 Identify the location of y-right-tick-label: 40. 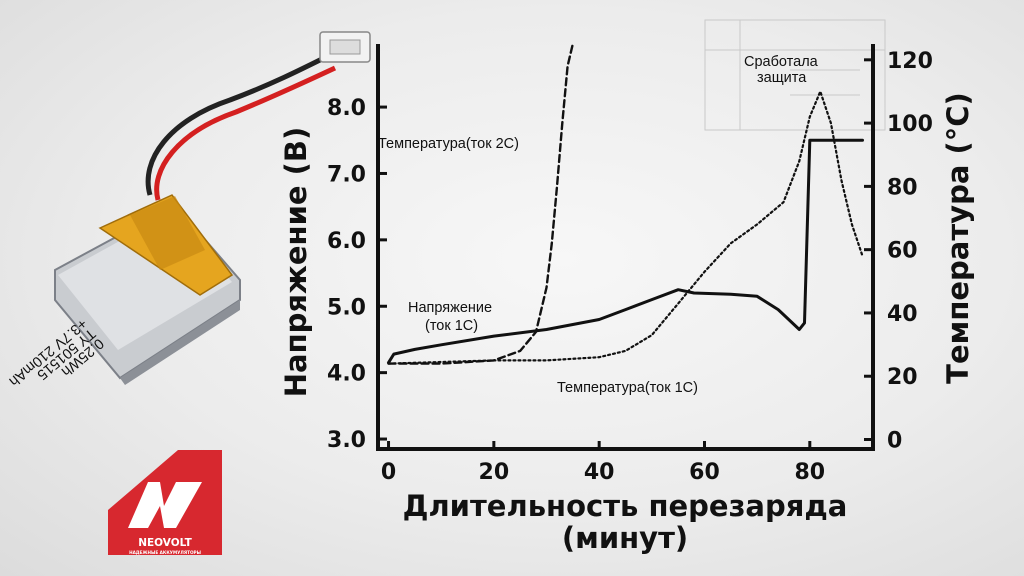
(902, 314).